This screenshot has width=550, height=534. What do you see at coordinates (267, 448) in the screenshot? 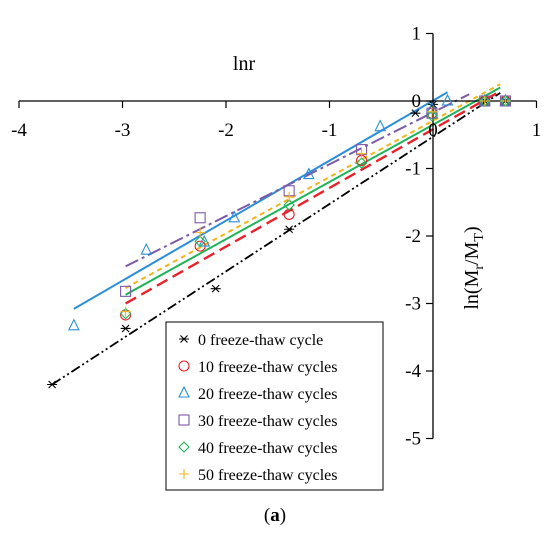
I see `legend-label: 40 freeze-thaw cycles` at bounding box center [267, 448].